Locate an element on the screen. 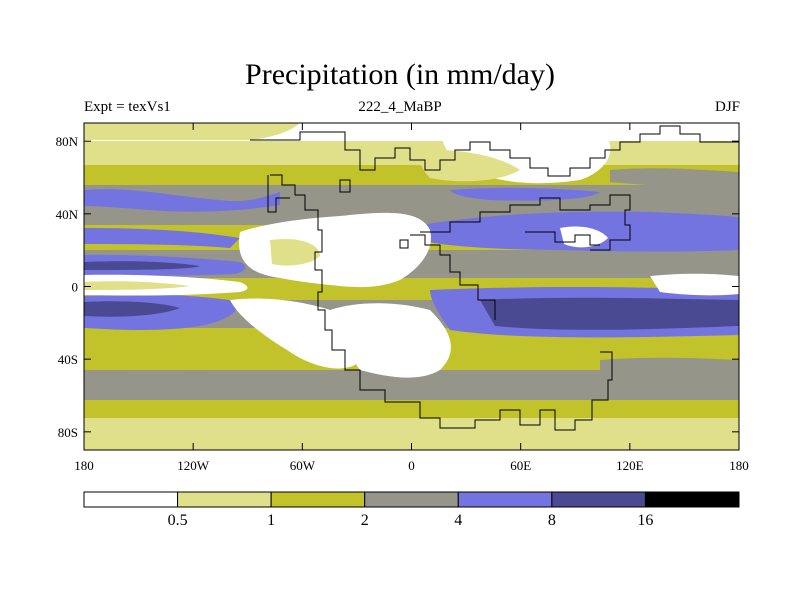 The image size is (800, 600). x-tick-label: 60E is located at coordinates (520, 465).